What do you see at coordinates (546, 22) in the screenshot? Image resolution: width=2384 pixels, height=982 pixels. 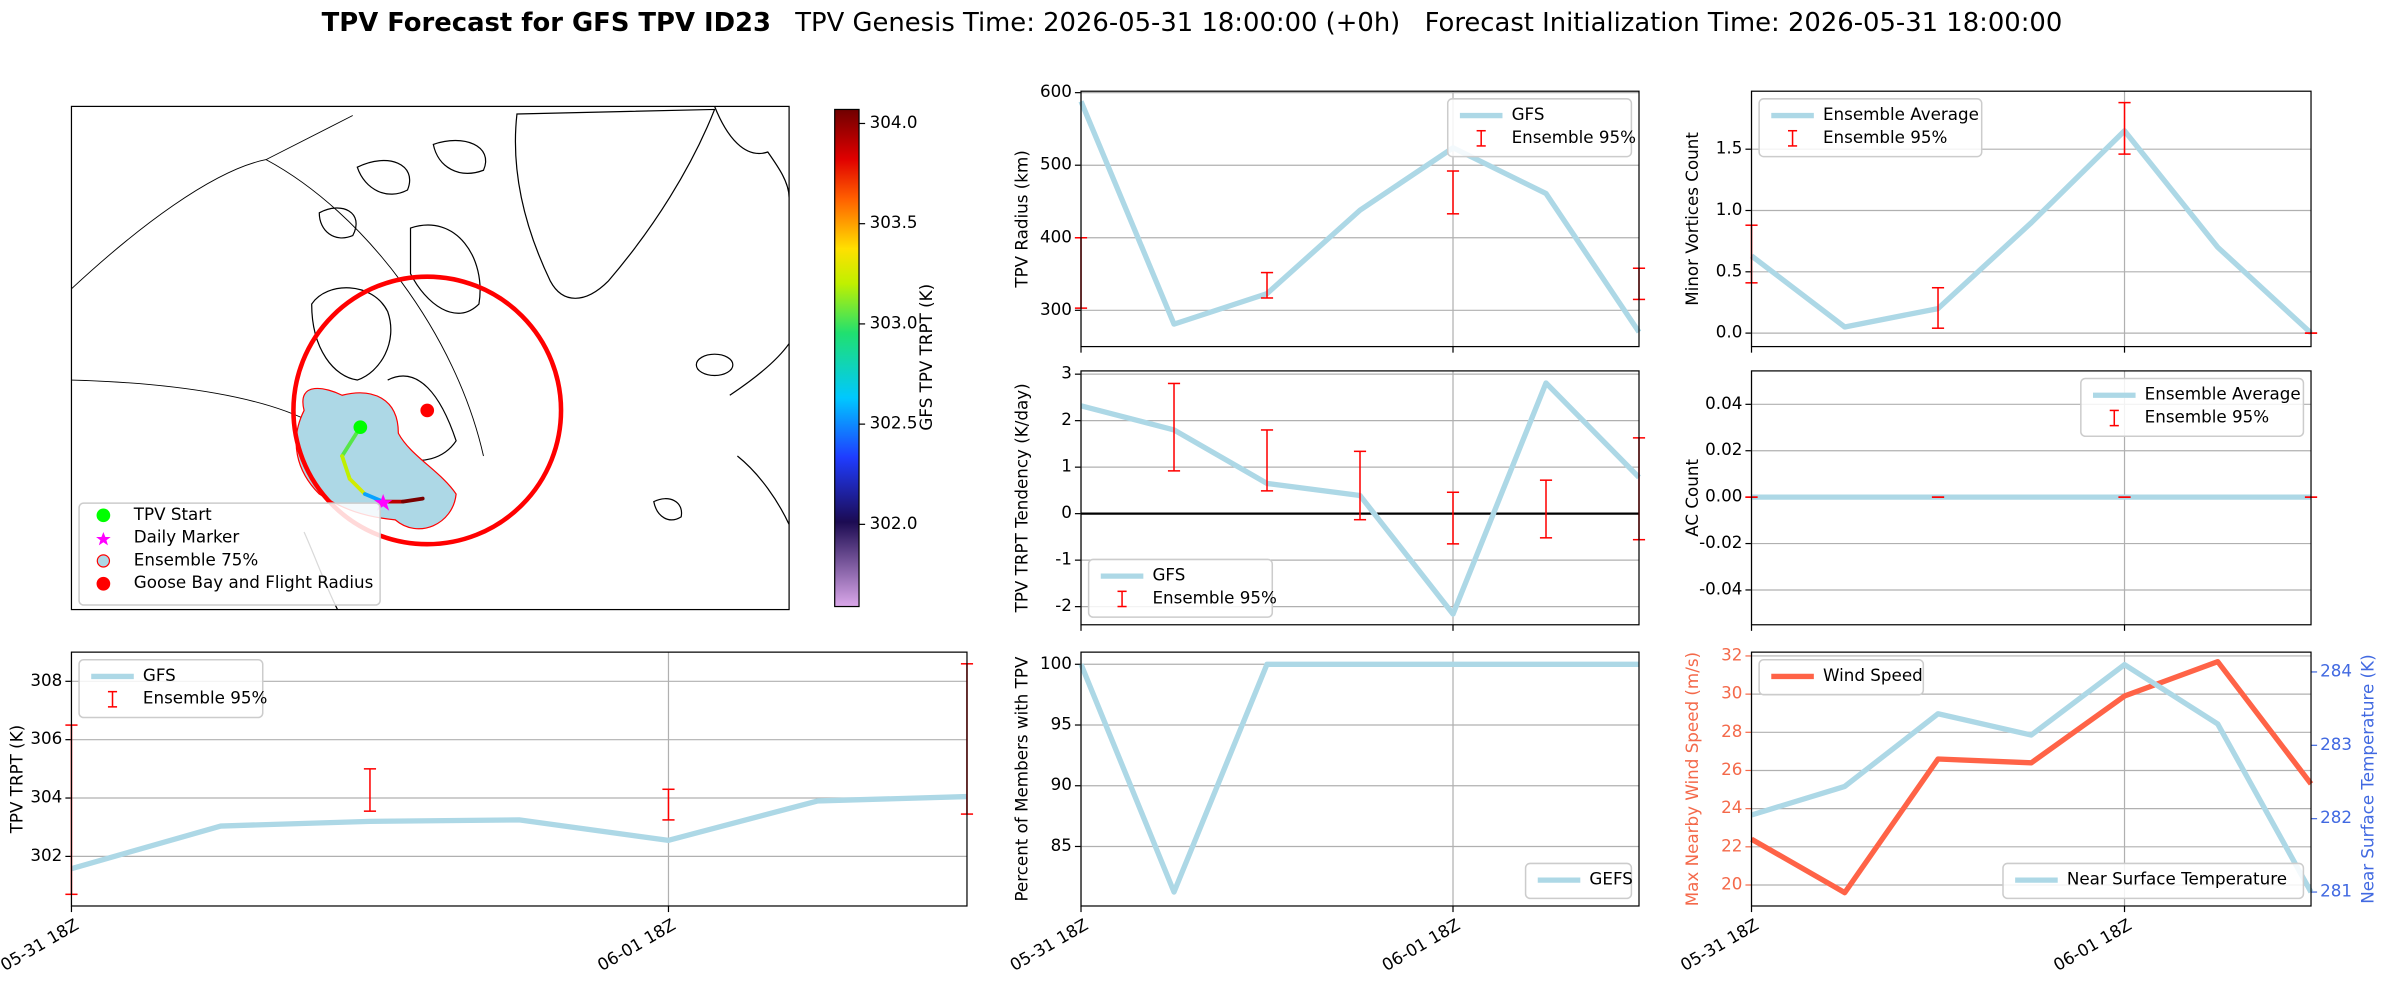 I see `title-main: TPV Forecast for GFS TPV ID23` at bounding box center [546, 22].